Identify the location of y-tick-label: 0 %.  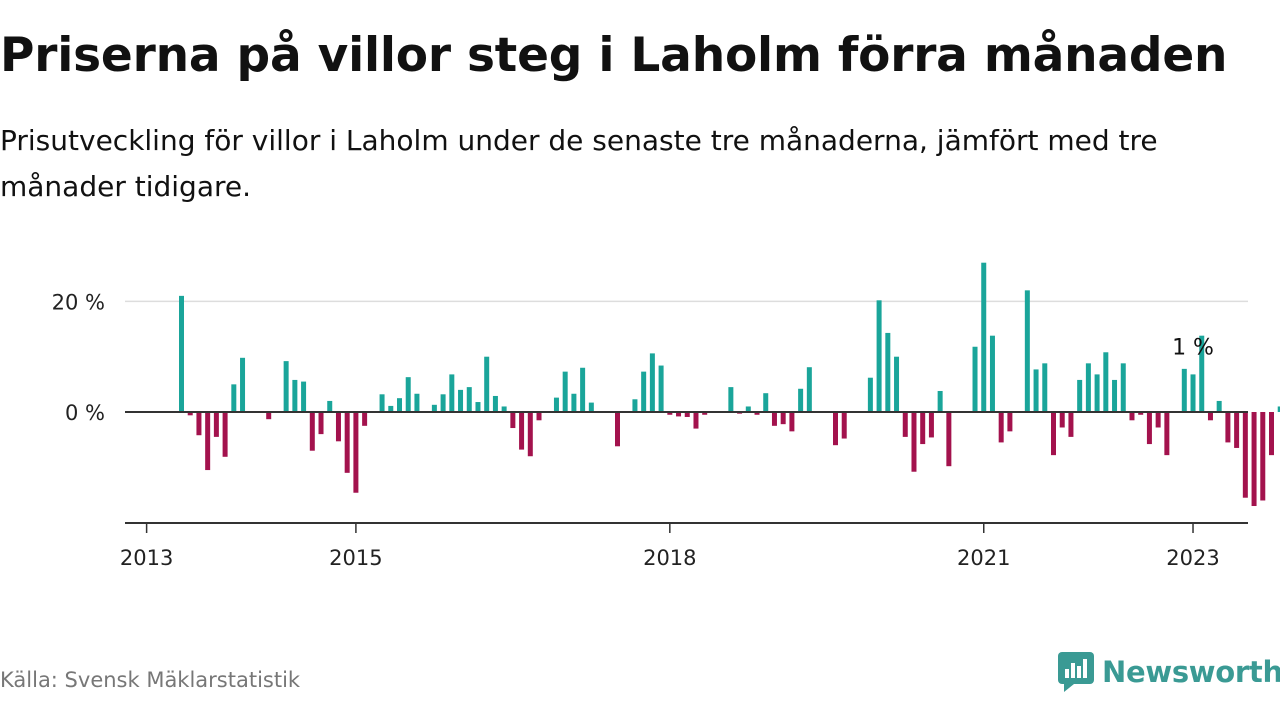
(85, 413).